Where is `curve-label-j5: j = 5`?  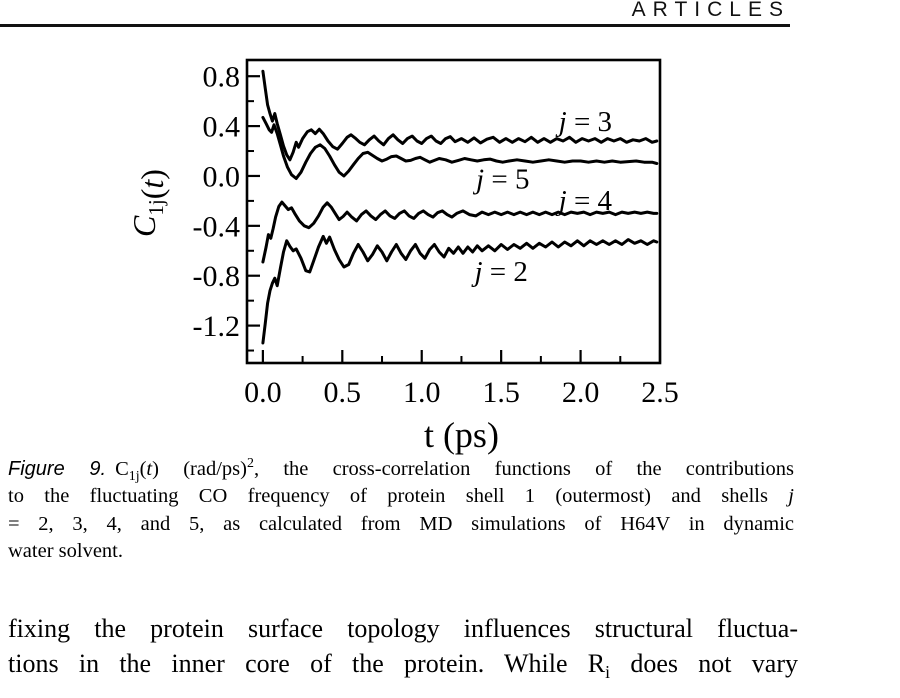
curve-label-j5: j = 5 is located at coordinates (500, 180).